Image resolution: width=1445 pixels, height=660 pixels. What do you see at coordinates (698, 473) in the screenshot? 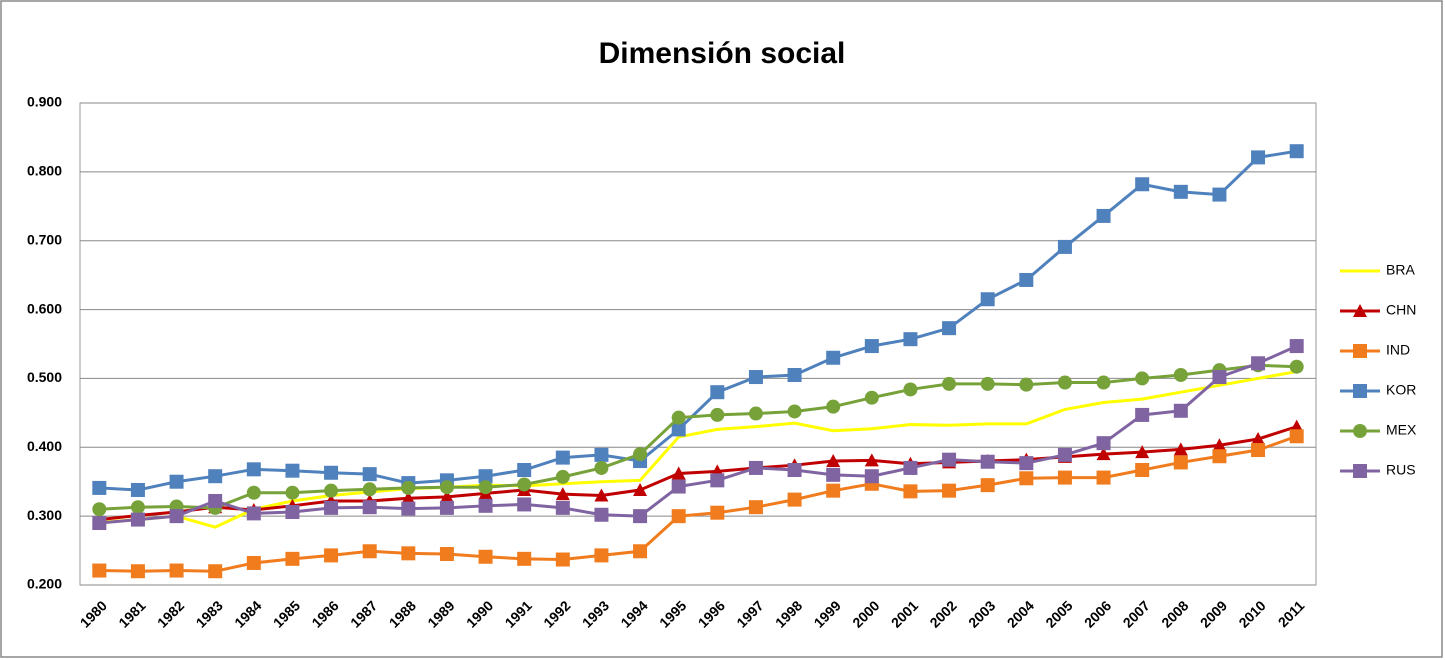
I see `series-line` at bounding box center [698, 473].